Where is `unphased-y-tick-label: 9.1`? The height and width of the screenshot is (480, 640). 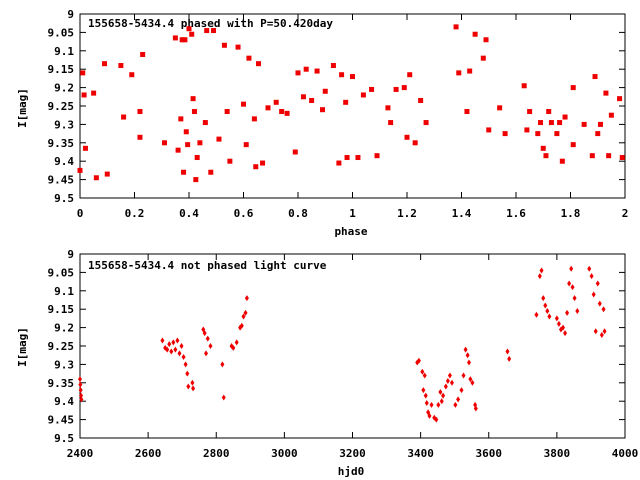
unphased-y-tick-label: 9.1 is located at coordinates (64, 291).